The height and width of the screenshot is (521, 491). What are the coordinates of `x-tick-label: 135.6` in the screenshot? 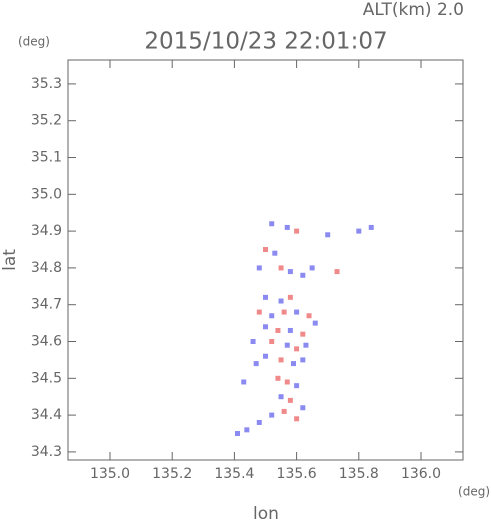 It's located at (297, 474).